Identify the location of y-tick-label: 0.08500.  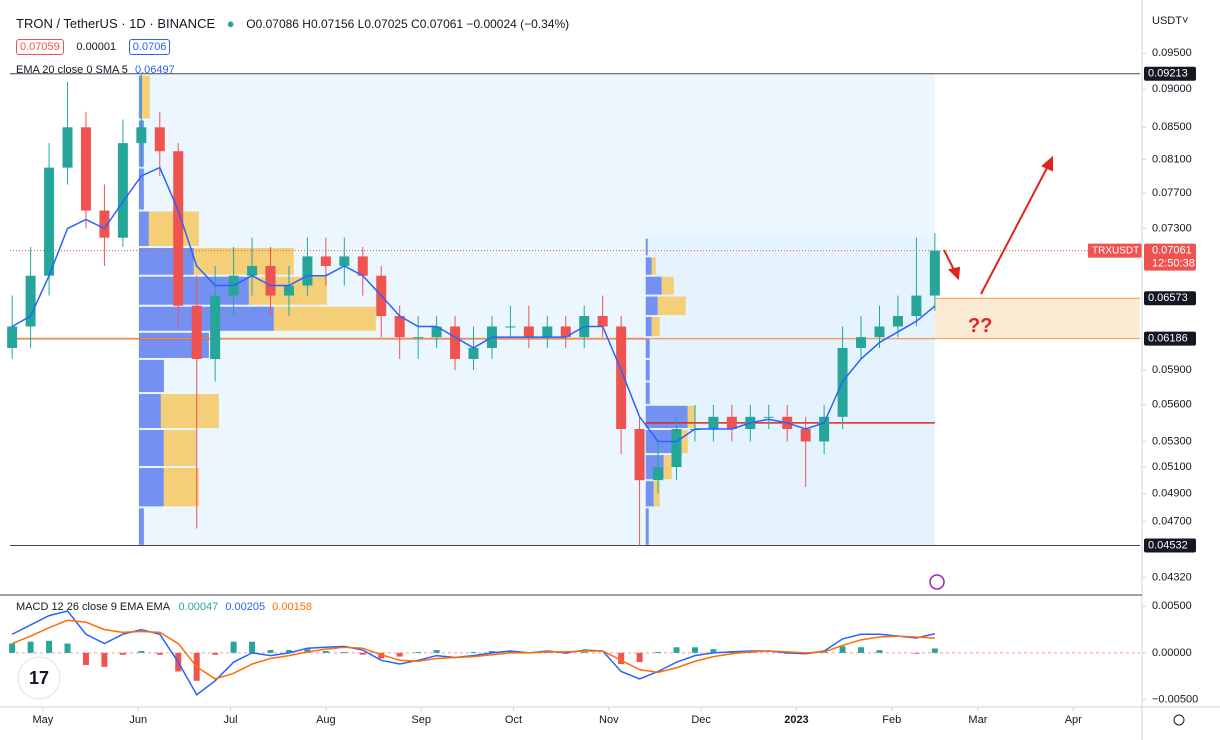
(1172, 127).